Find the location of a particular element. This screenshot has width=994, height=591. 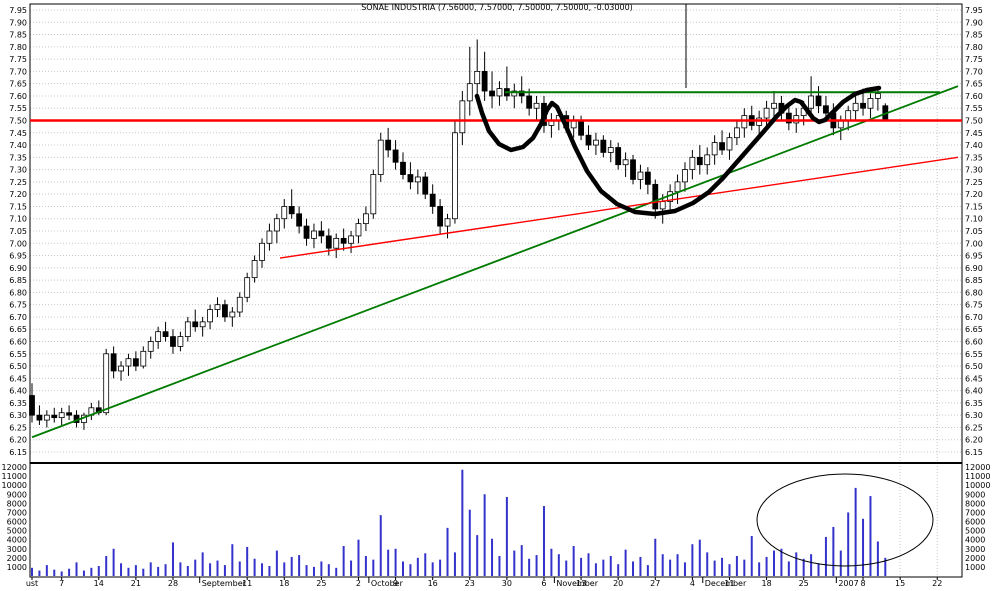

price-tick-label: 7.45 is located at coordinates (18, 133).